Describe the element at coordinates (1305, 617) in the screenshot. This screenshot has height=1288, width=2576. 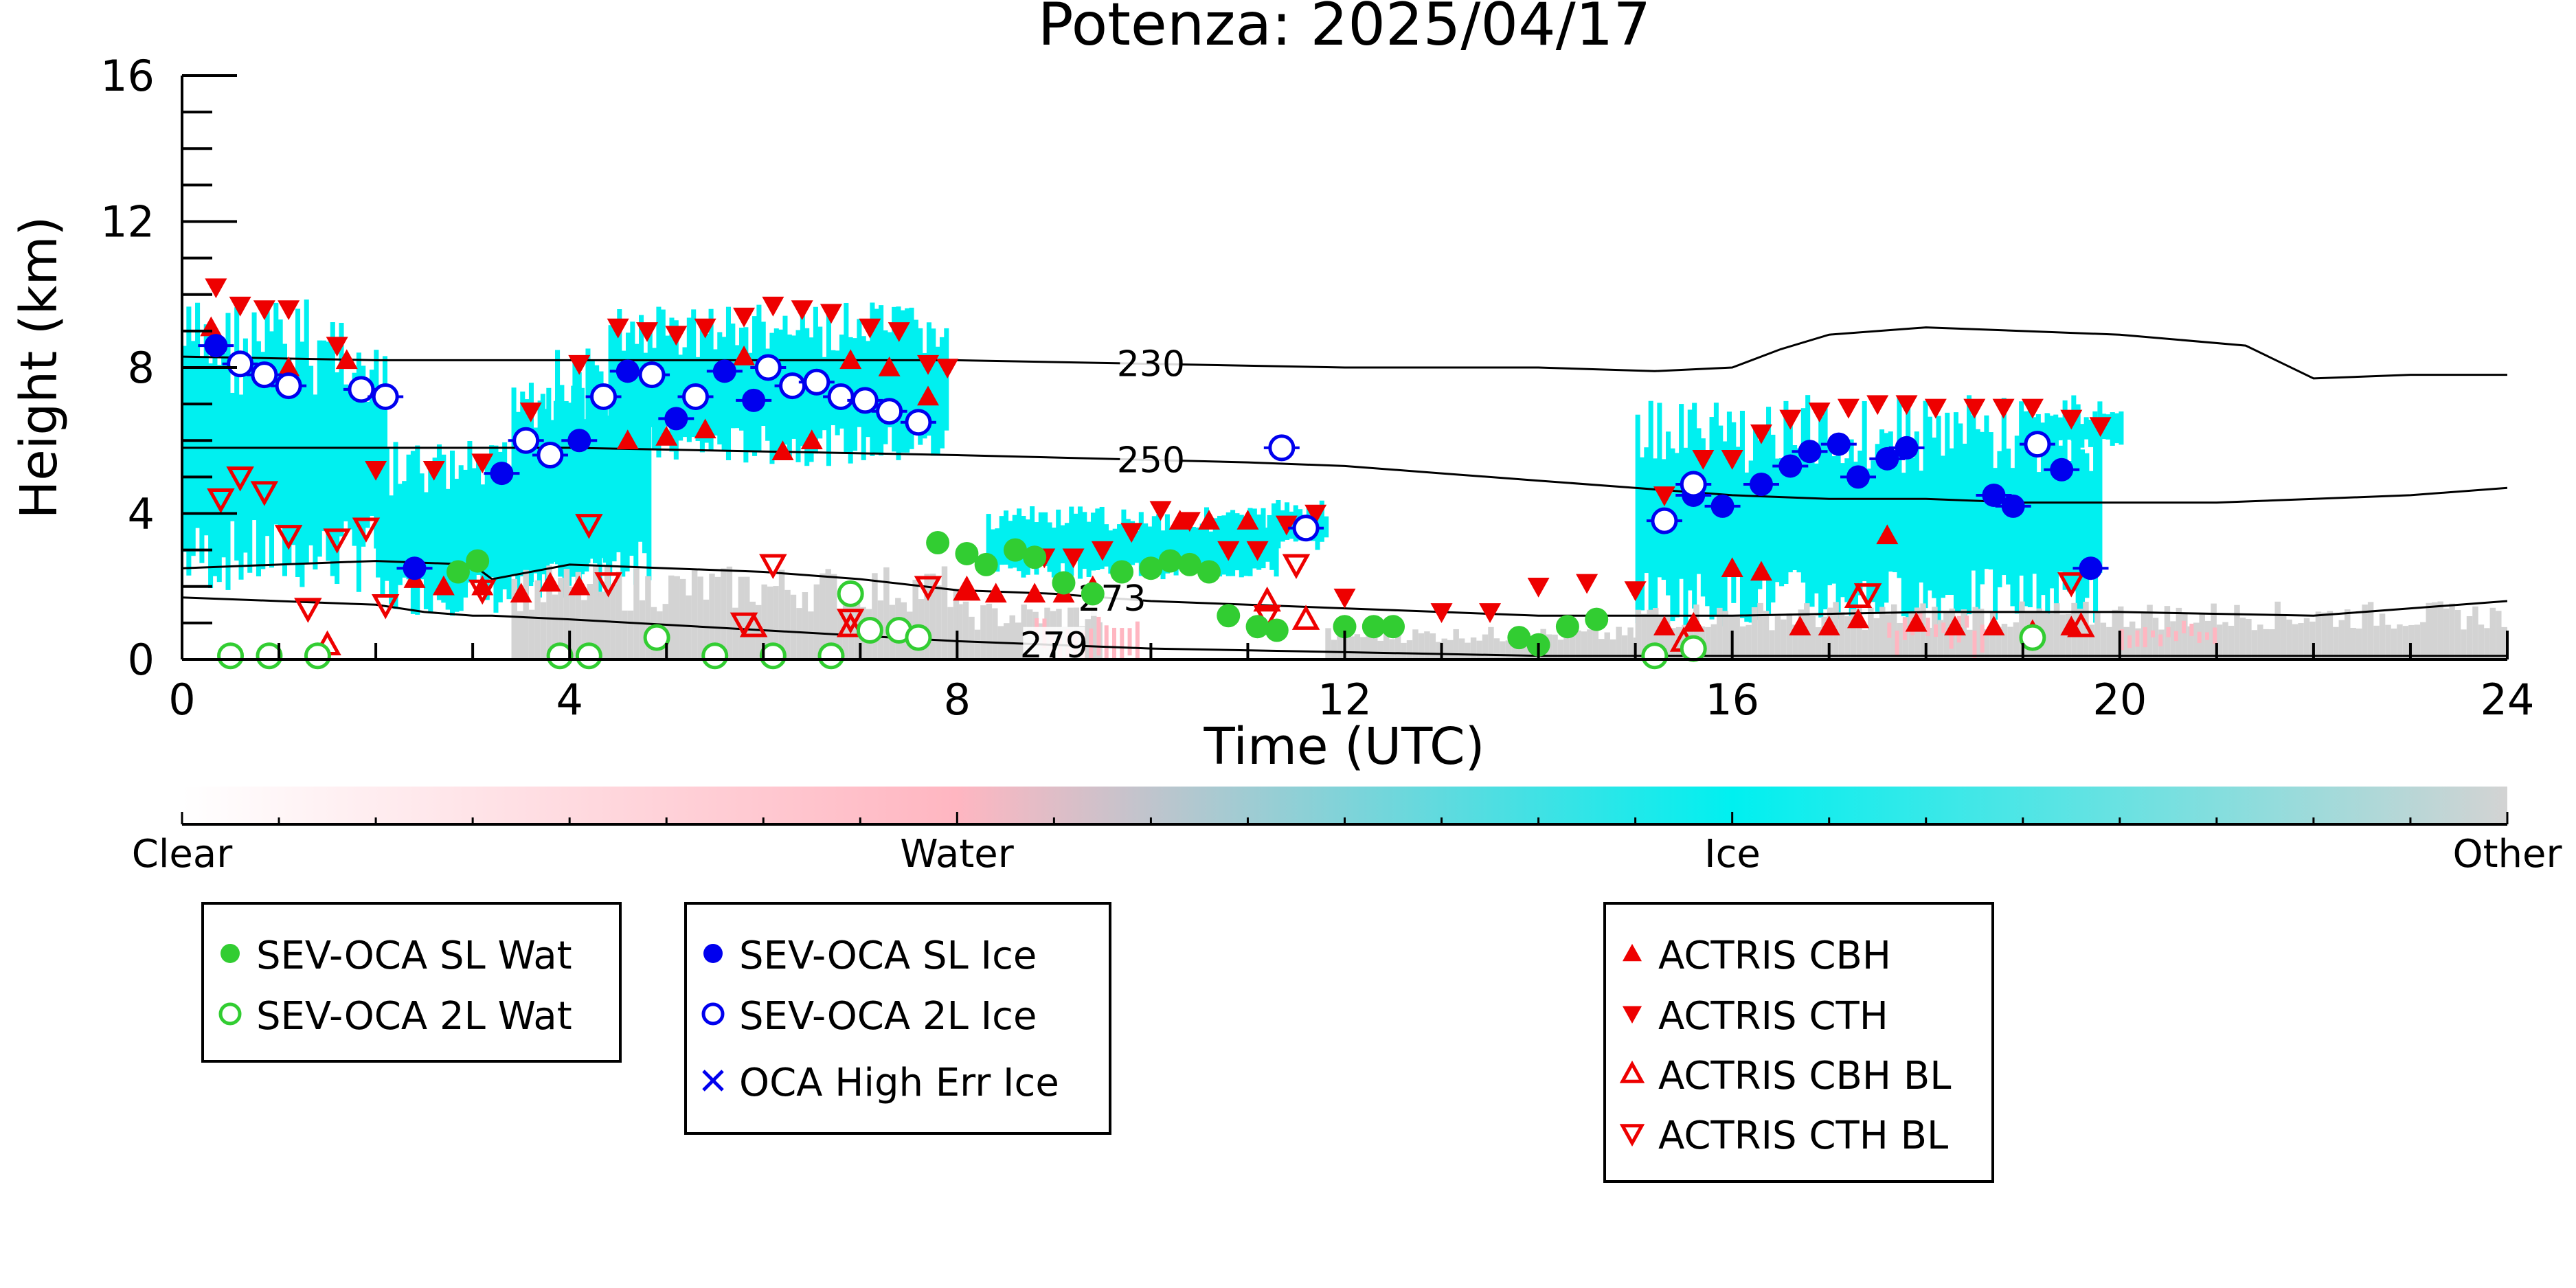
I see `point-actris-cbh-bl` at that location.